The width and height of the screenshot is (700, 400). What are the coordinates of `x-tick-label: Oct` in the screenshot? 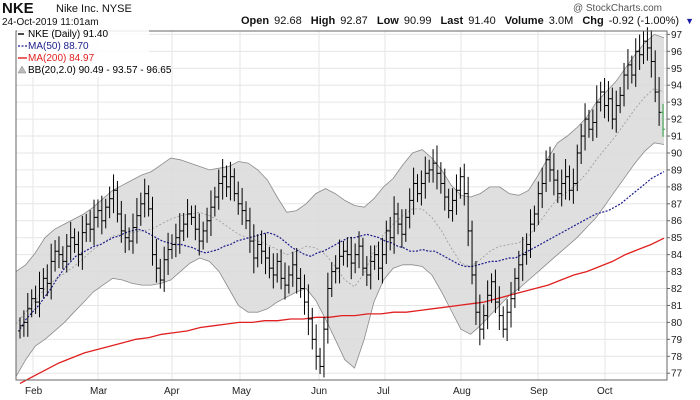 It's located at (605, 391).